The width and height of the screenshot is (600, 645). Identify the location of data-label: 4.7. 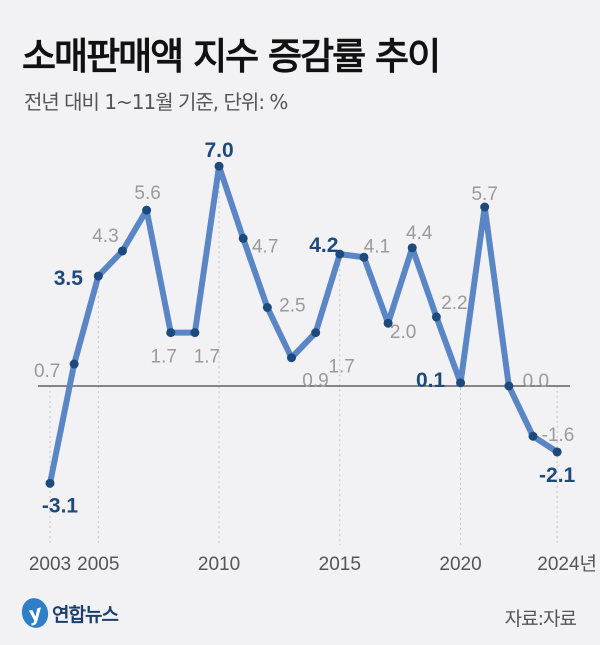
(265, 246).